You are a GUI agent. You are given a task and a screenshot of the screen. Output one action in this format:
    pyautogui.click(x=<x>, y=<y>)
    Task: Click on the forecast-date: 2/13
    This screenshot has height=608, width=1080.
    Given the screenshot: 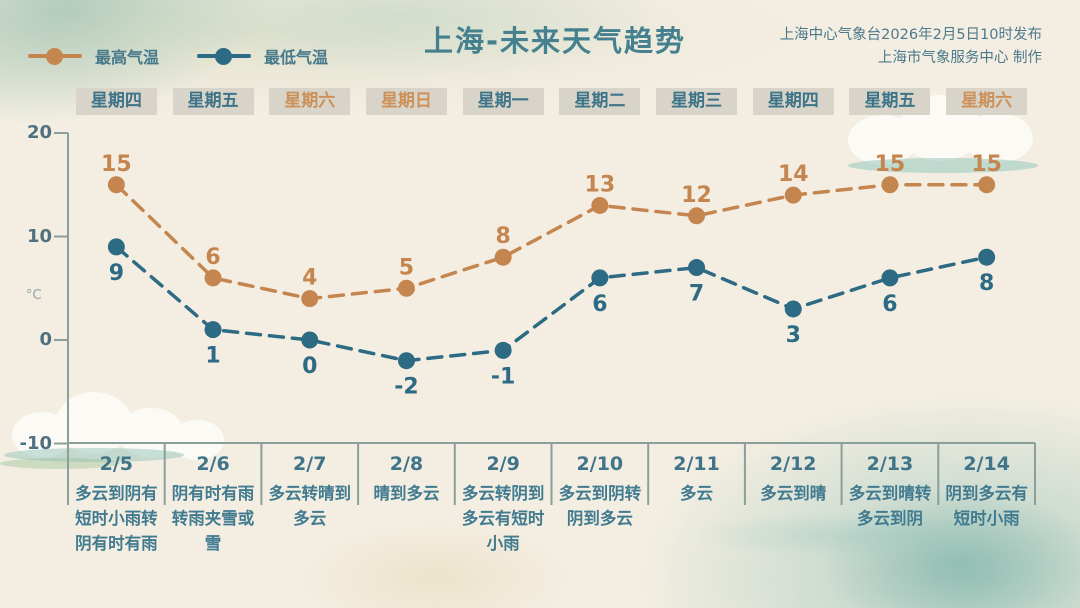 What is the action you would take?
    pyautogui.click(x=890, y=464)
    